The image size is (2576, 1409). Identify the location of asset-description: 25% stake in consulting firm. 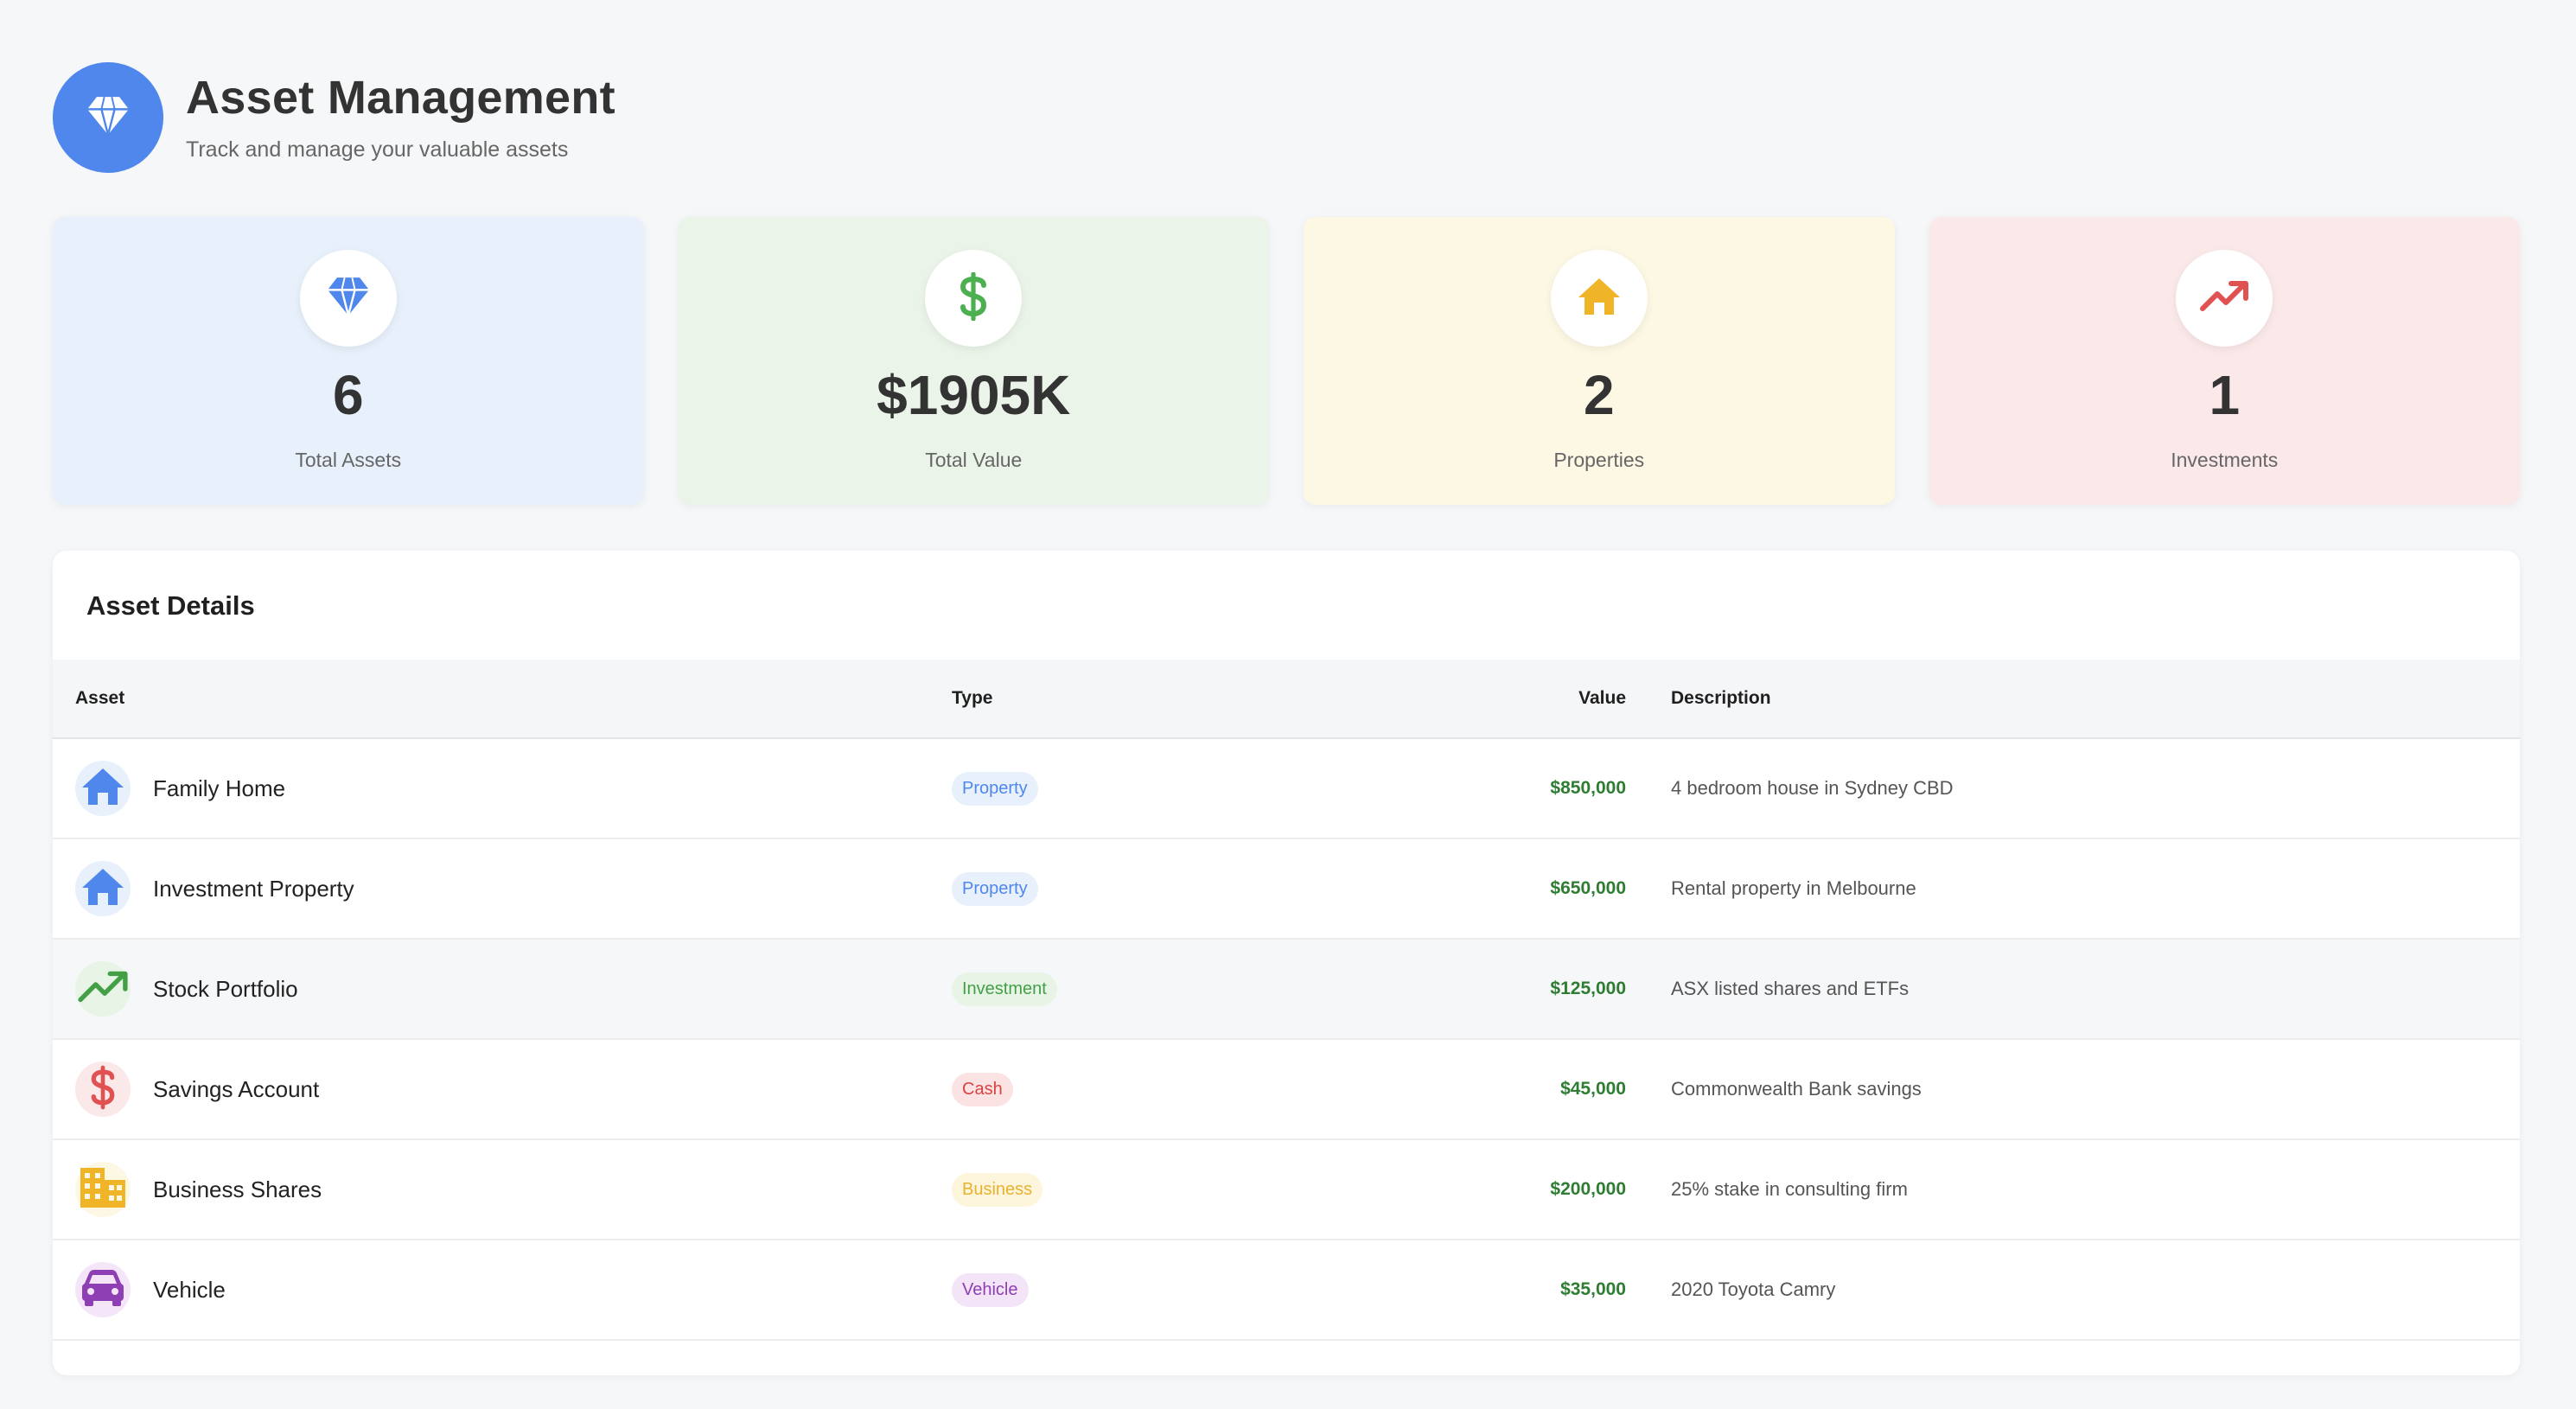
(1789, 1189).